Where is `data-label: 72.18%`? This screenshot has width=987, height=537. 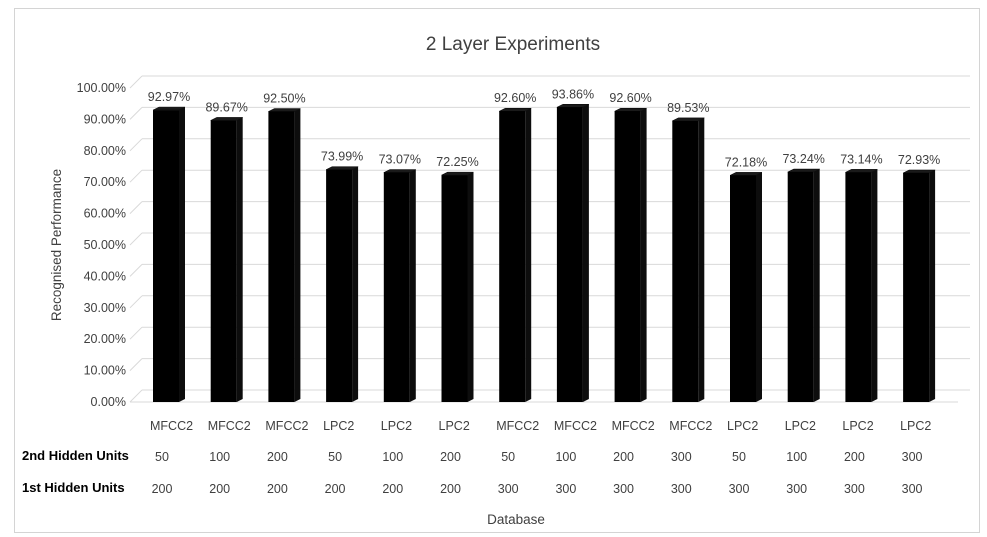 data-label: 72.18% is located at coordinates (746, 162).